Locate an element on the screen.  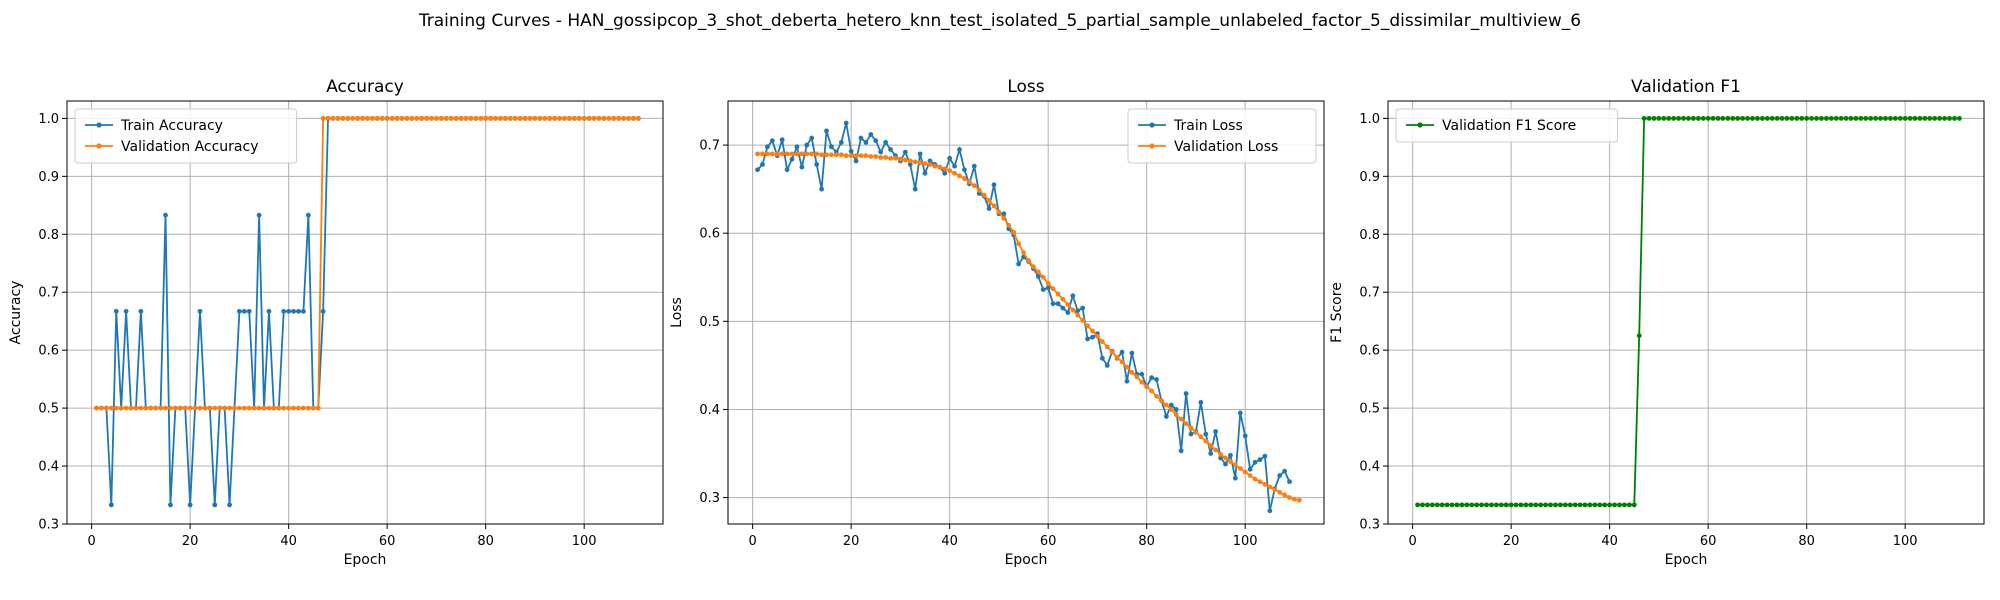
y-tick-label: 0.8 is located at coordinates (48, 235).